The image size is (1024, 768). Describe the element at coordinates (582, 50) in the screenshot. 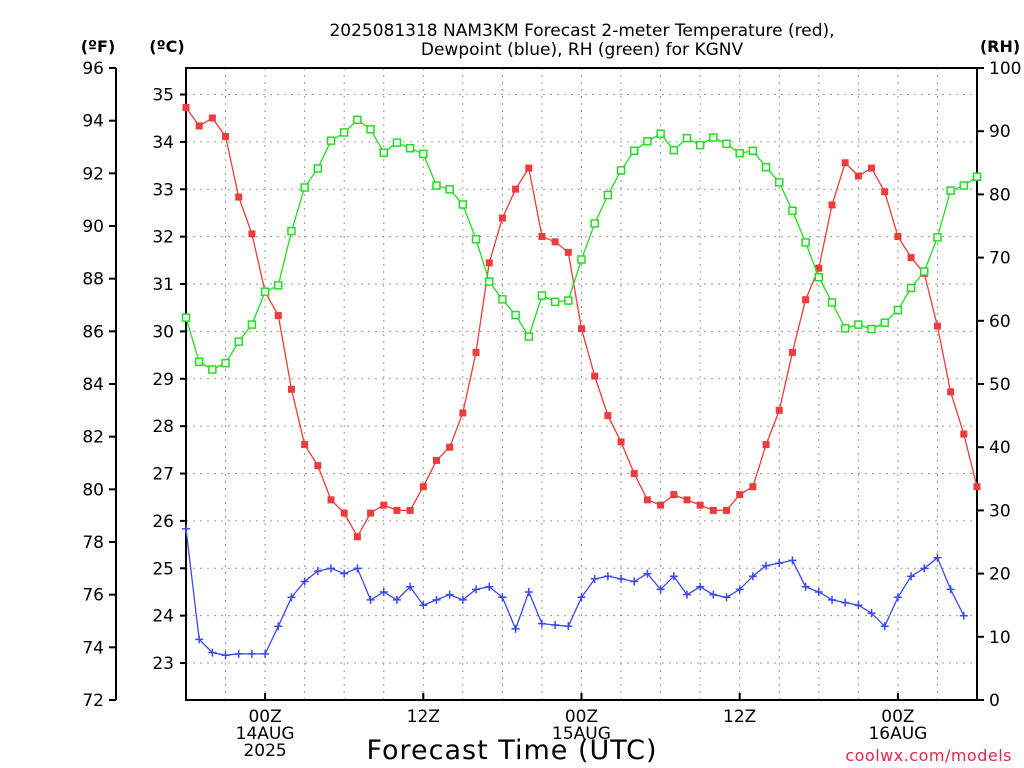

I see `chart-title-line2: Dewpoint (blue), RH (green) for KGNV` at that location.